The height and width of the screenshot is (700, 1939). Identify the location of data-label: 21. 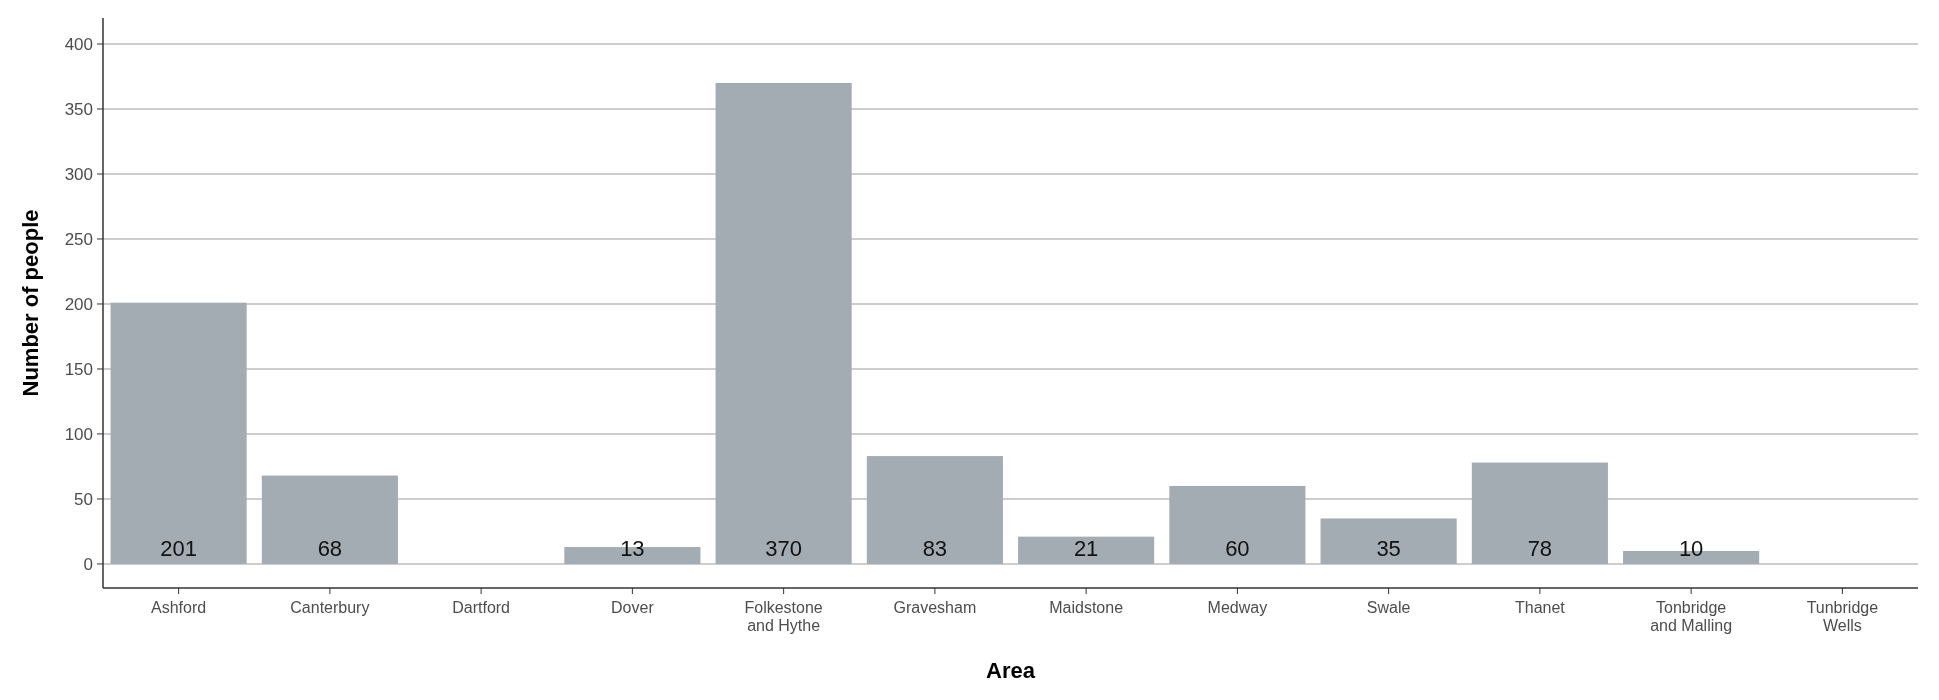
(1086, 548).